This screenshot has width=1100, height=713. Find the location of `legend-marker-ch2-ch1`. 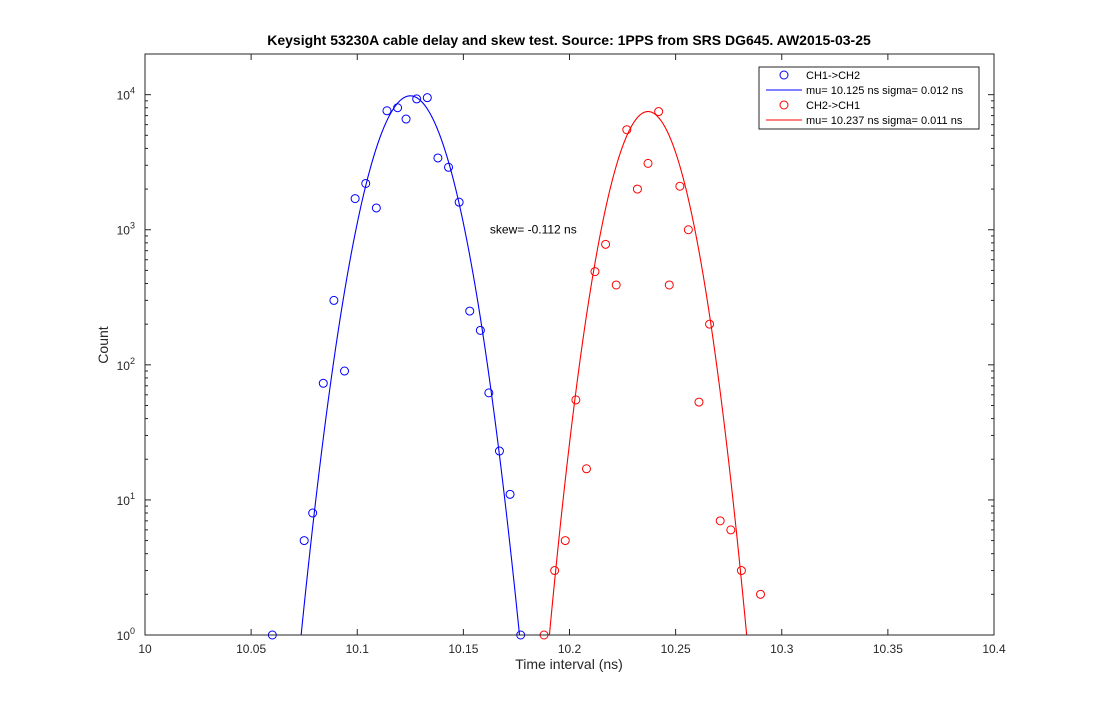

legend-marker-ch2-ch1 is located at coordinates (784, 105).